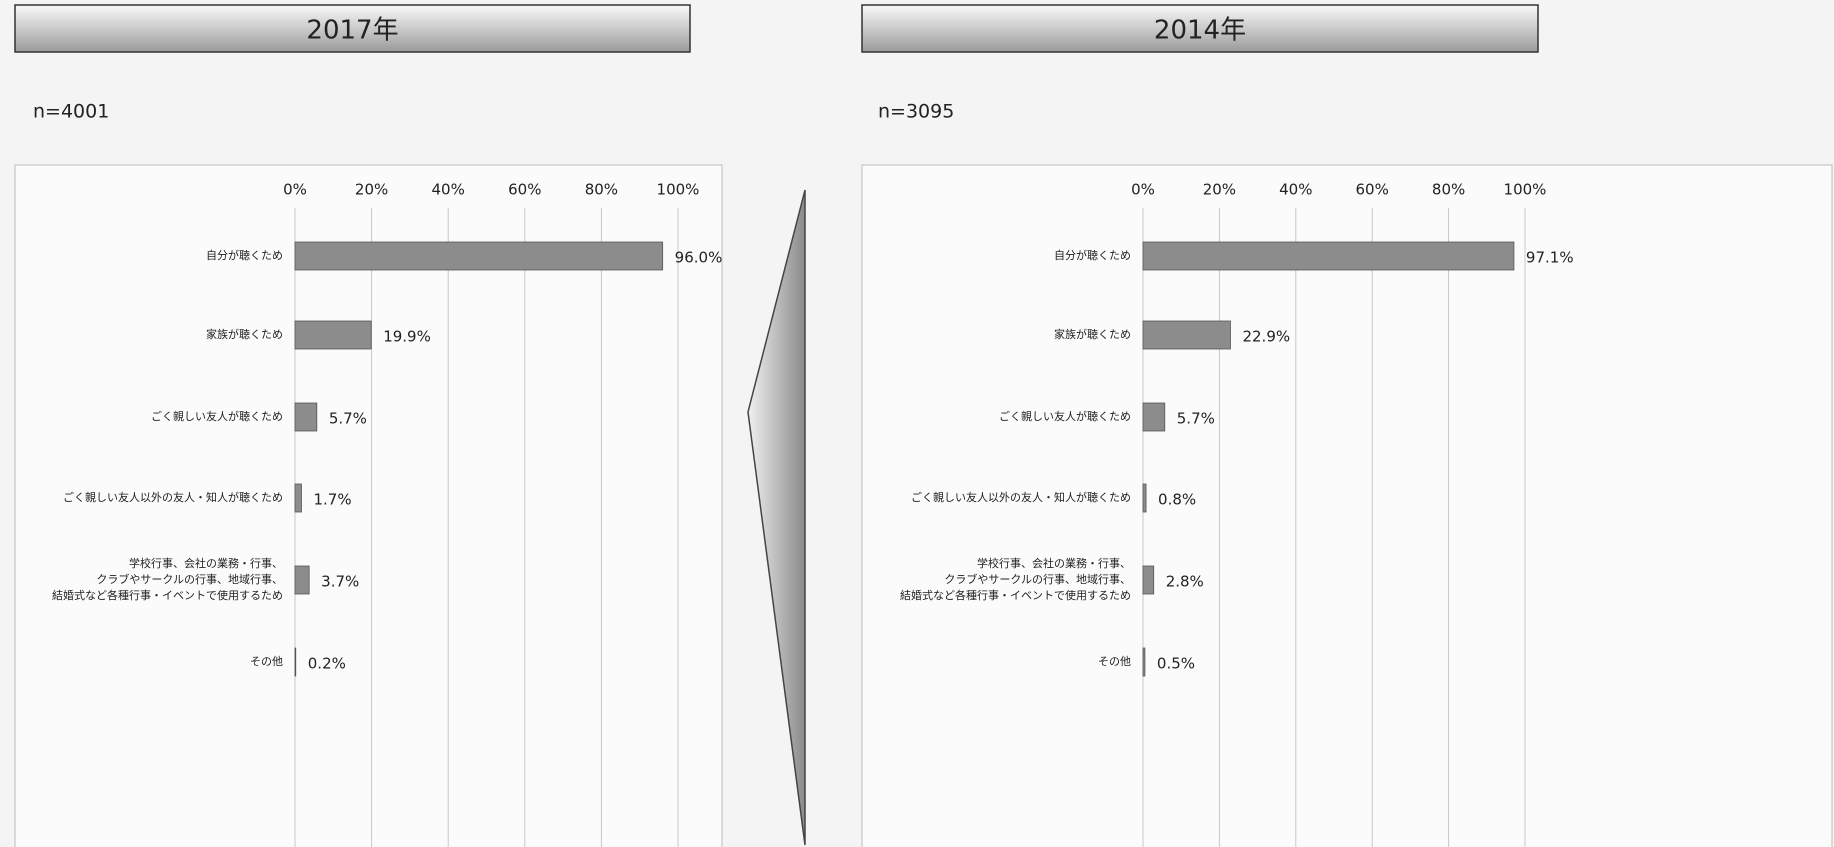 This screenshot has height=847, width=1834. Describe the element at coordinates (1176, 664) in the screenshot. I see `value-label: 0.5%` at that location.